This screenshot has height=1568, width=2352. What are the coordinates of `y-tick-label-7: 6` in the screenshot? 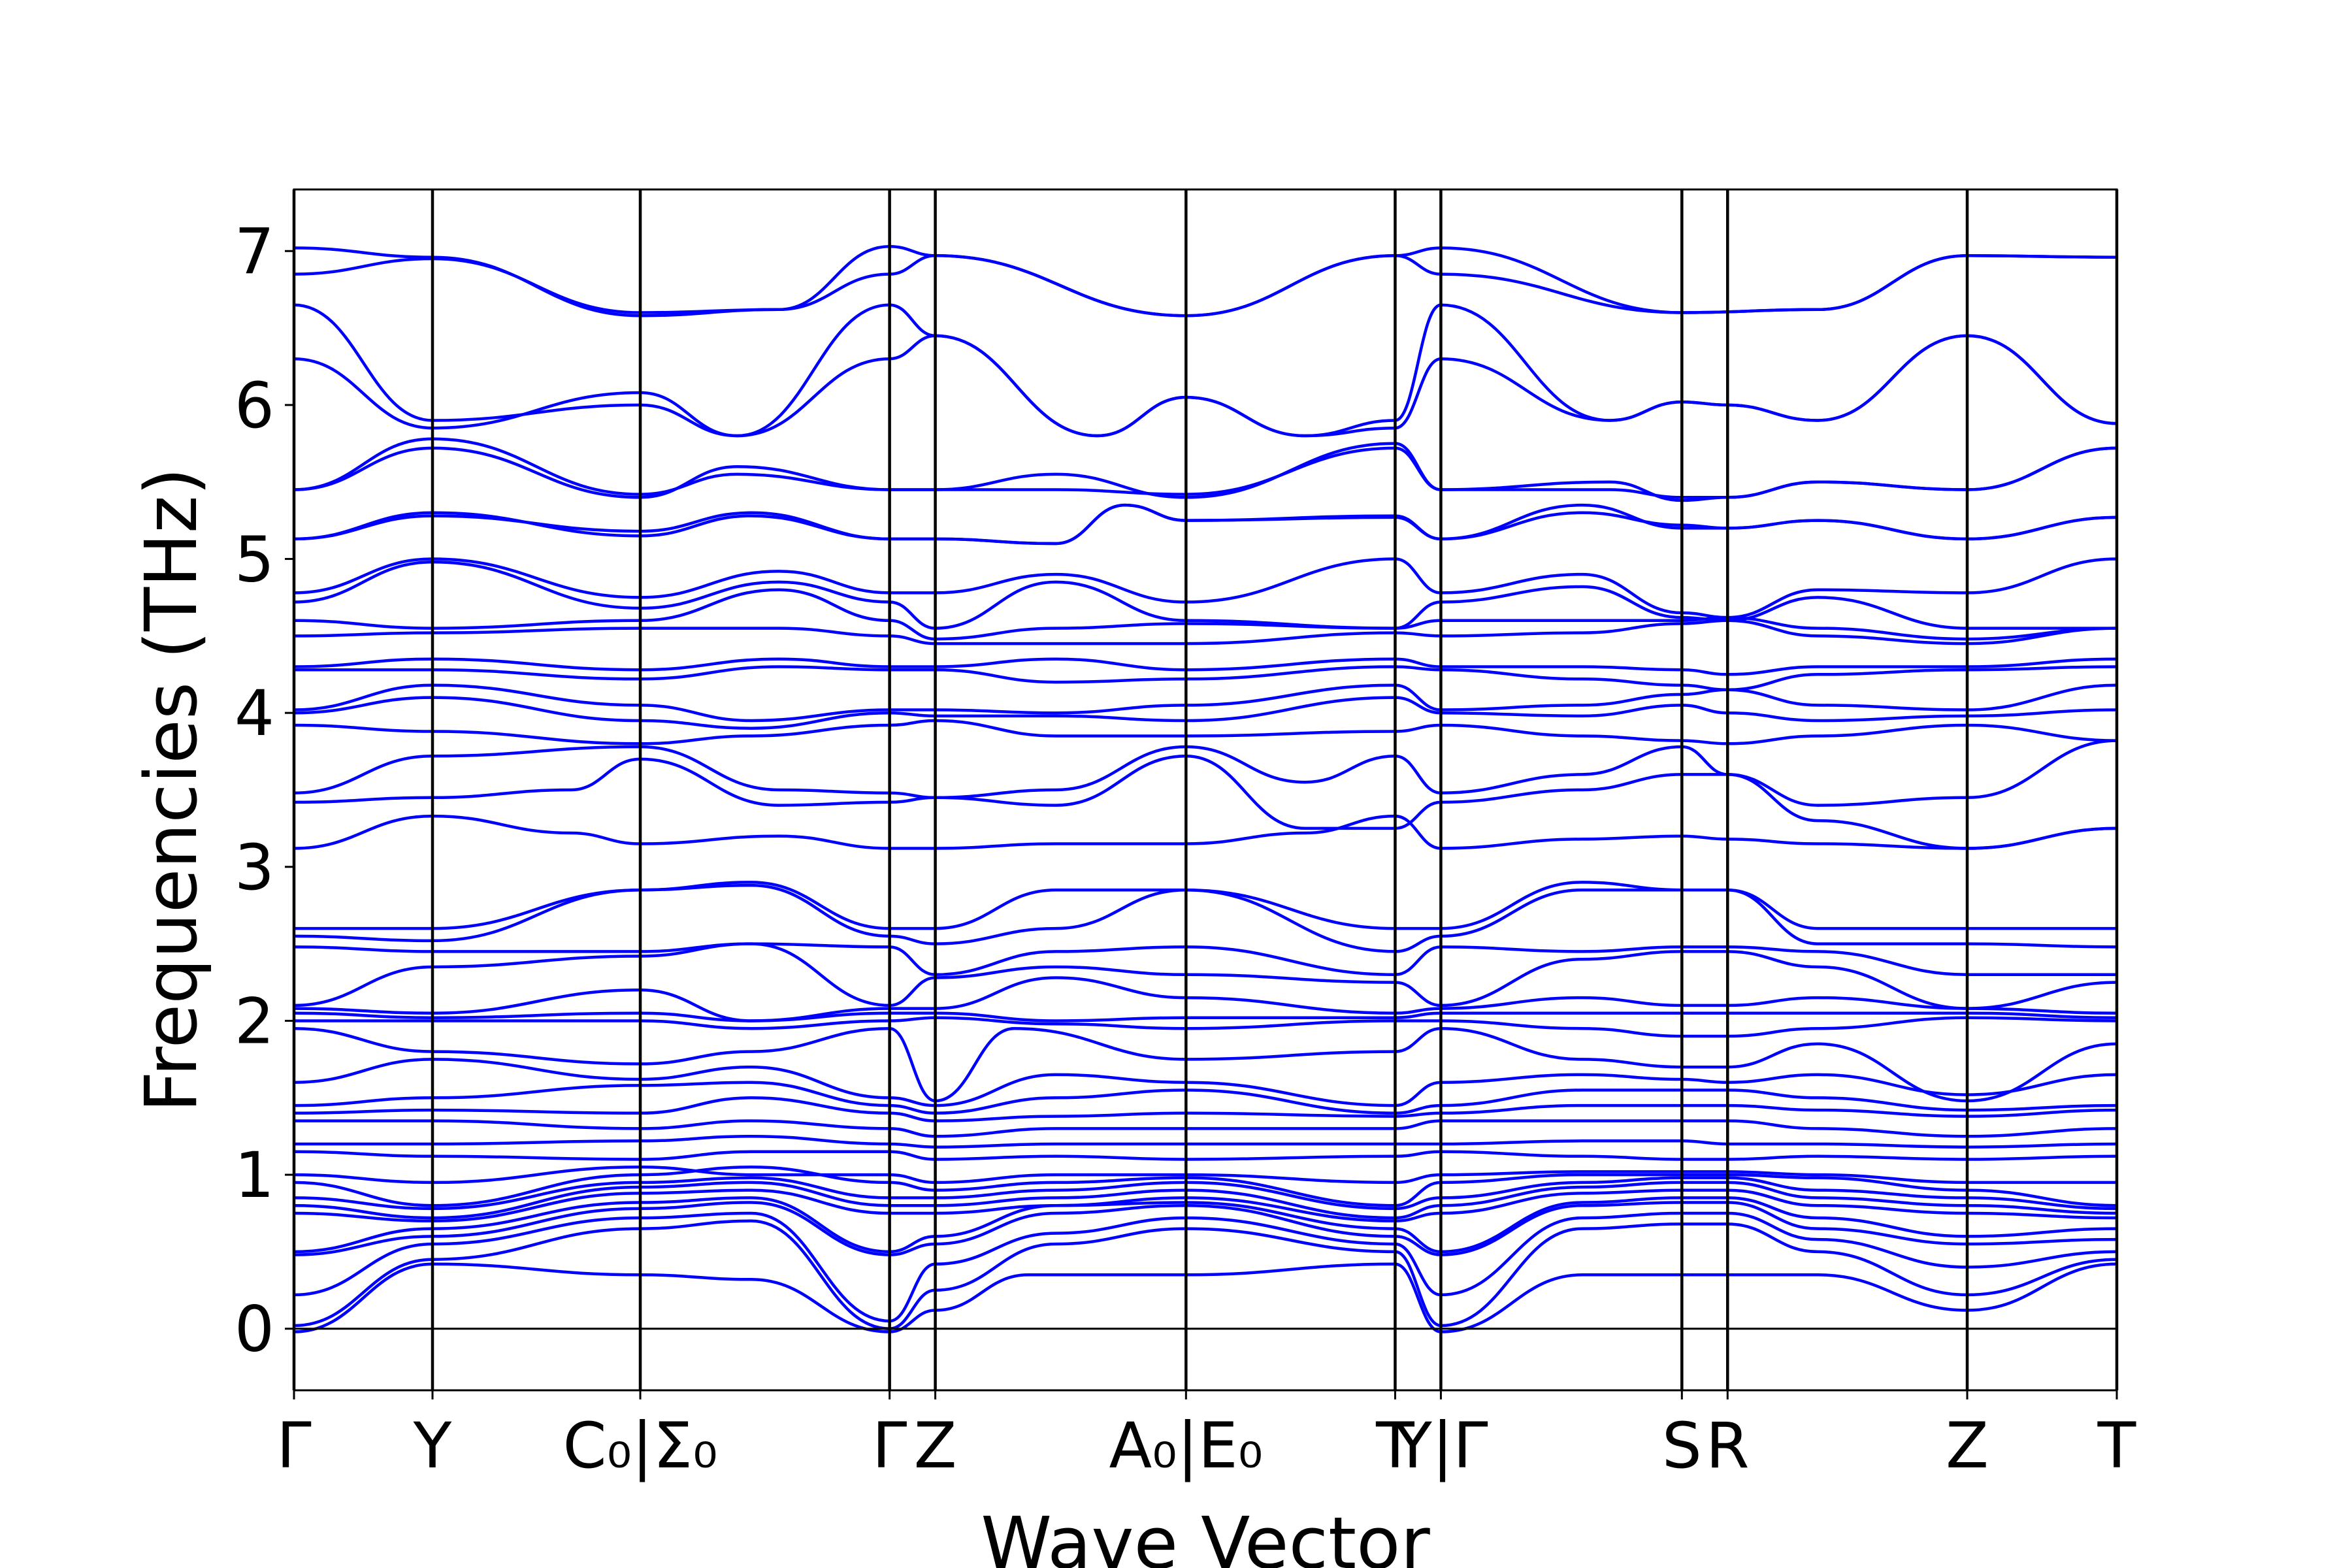 It's located at (254, 405).